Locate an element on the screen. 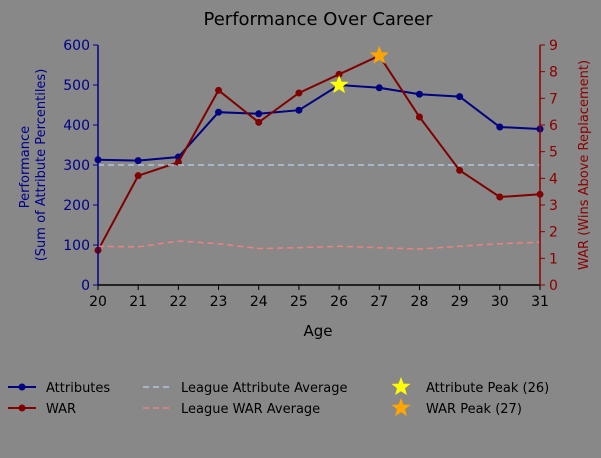 The width and height of the screenshot is (601, 458). x-axis-label: Age is located at coordinates (317, 331).